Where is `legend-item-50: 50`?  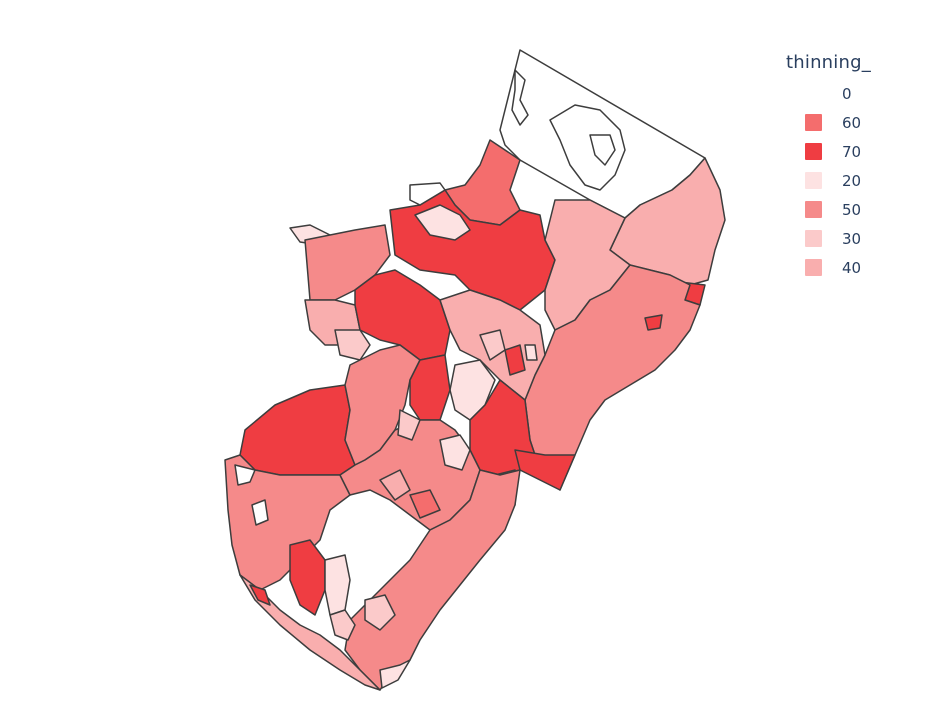
legend-item-50: 50 is located at coordinates (841, 209).